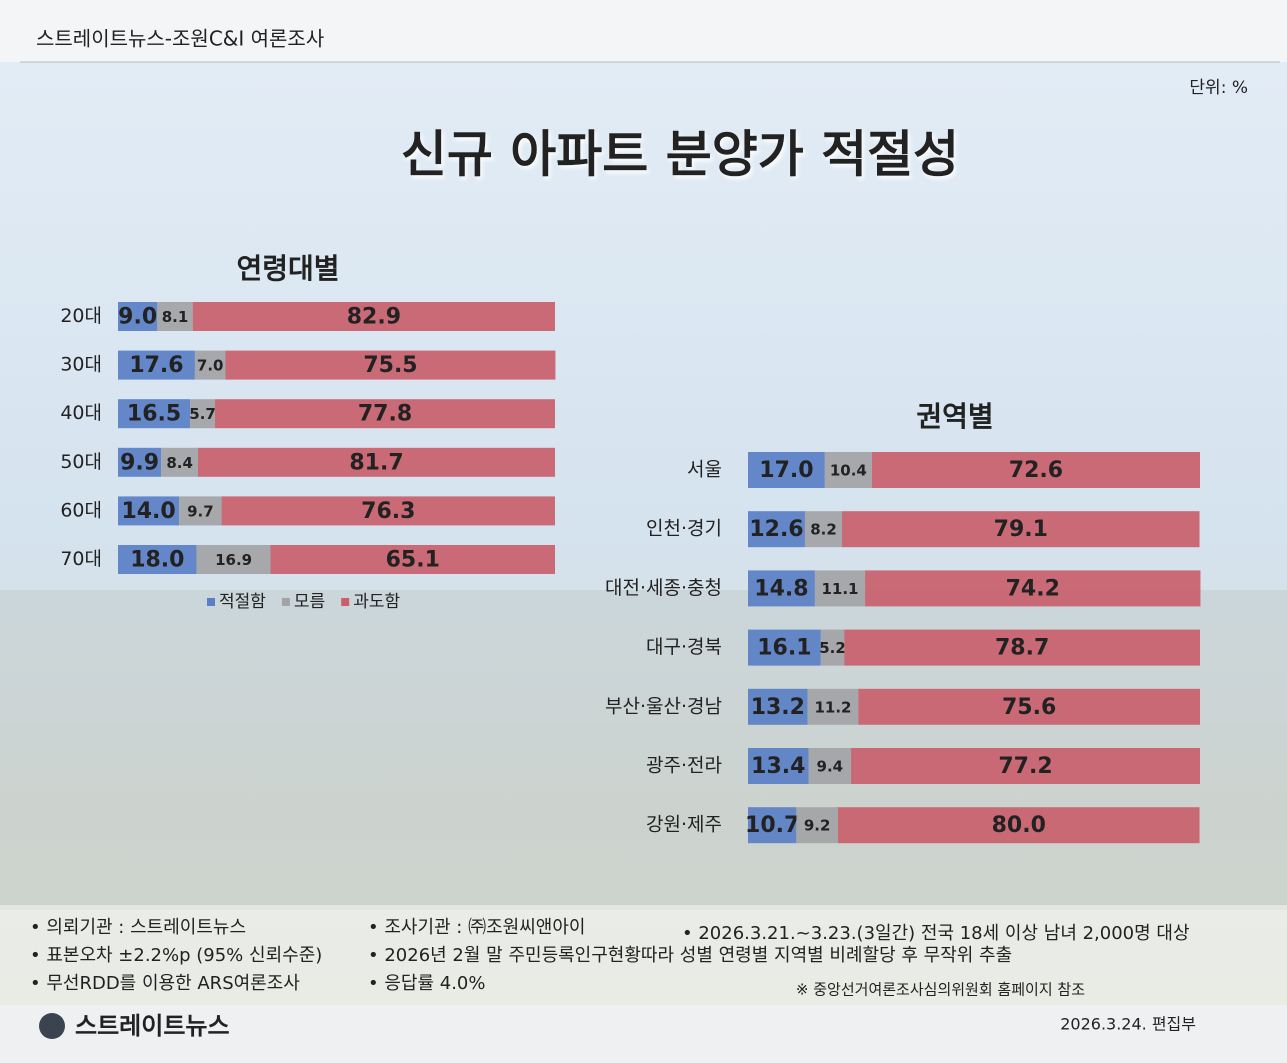  Describe the element at coordinates (81, 365) in the screenshot. I see `category-label: 30대` at that location.